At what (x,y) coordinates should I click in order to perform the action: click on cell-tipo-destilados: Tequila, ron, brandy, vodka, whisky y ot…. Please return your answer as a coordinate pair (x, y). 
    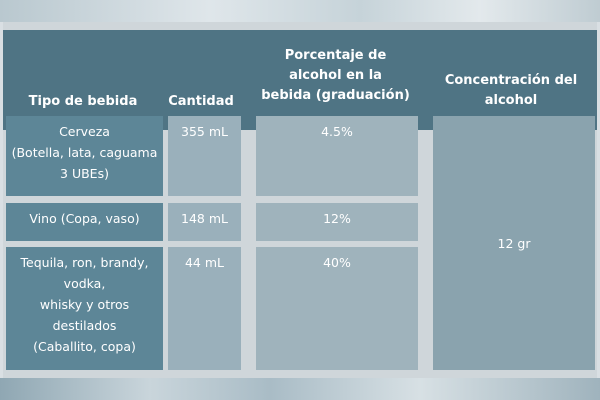
    Looking at the image, I should click on (84, 308).